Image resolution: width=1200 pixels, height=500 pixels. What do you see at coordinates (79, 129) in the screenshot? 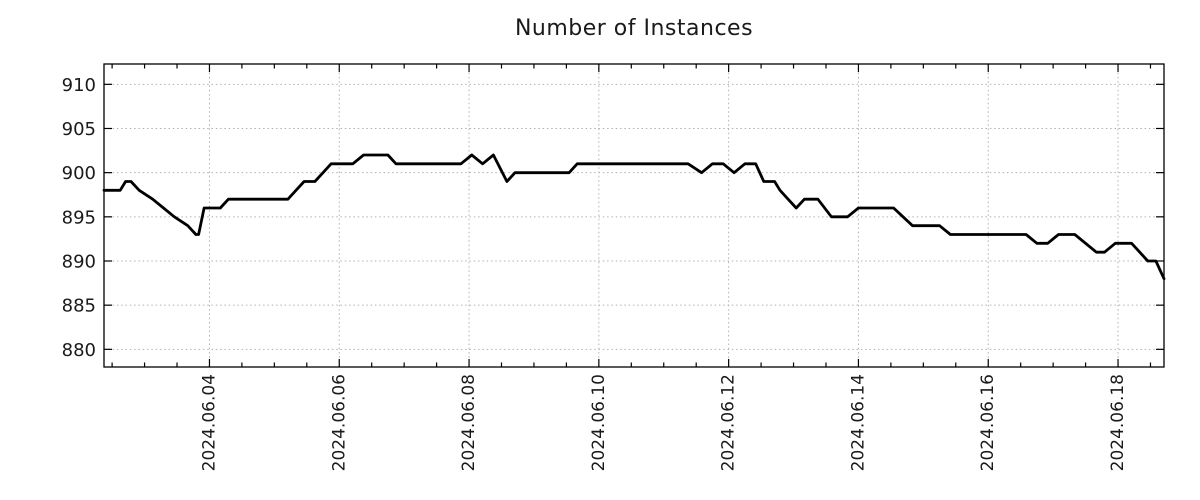
I see `y-tick-label: 905` at bounding box center [79, 129].